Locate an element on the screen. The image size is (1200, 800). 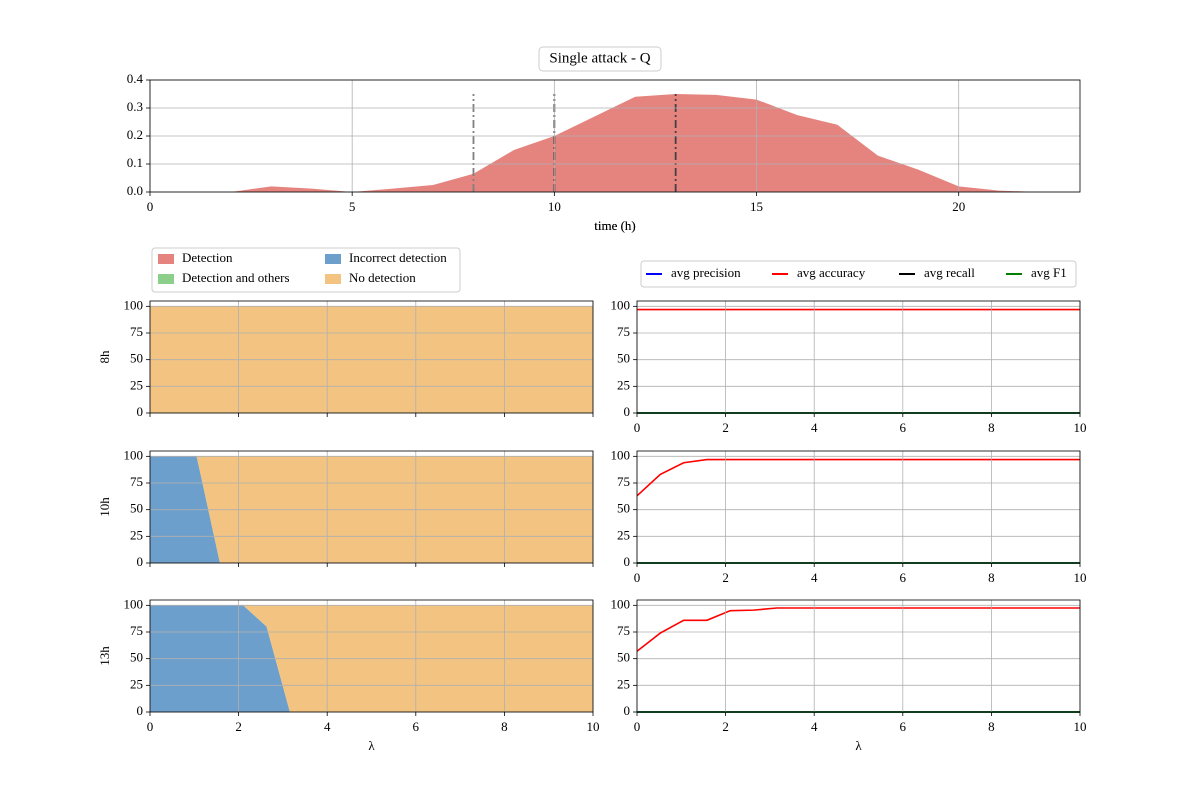
y-tick-label: 0.2 is located at coordinates (135, 134).